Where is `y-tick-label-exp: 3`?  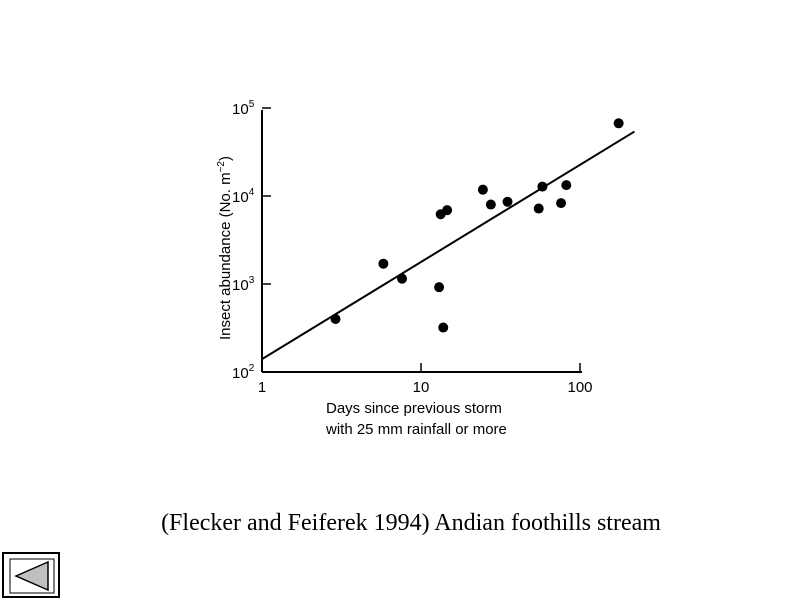 y-tick-label-exp: 3 is located at coordinates (252, 280).